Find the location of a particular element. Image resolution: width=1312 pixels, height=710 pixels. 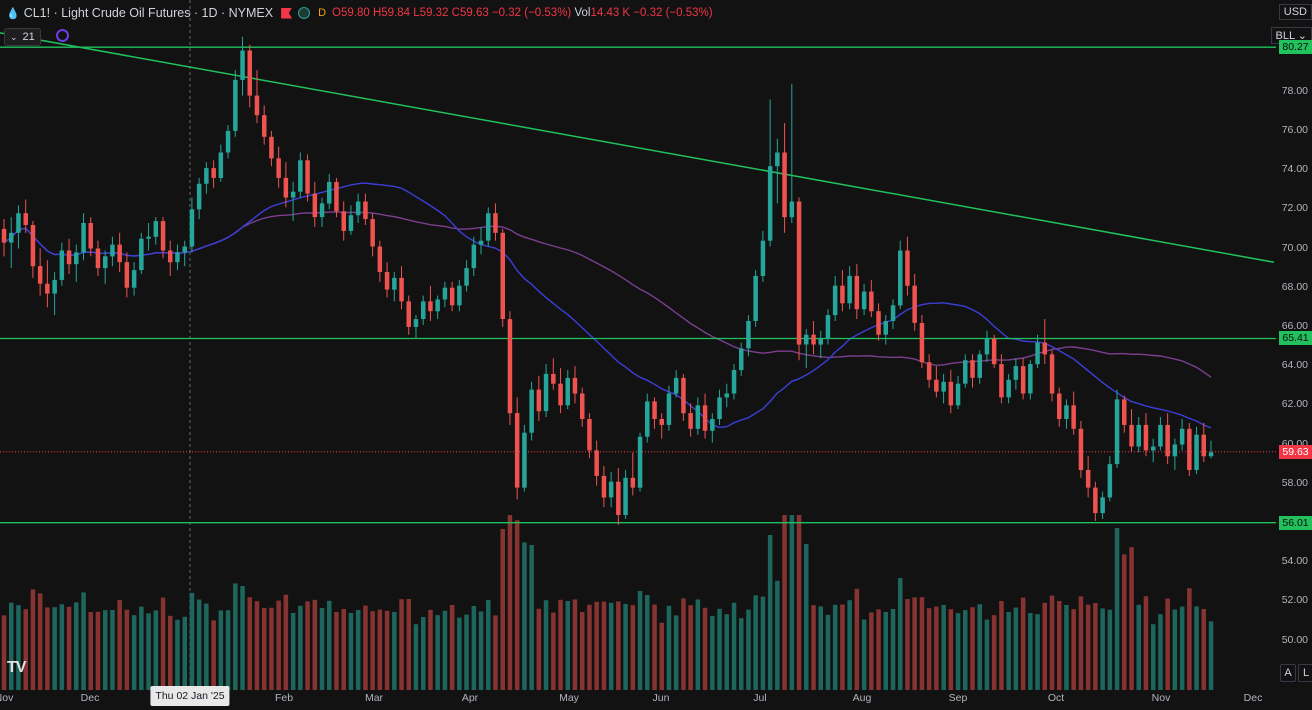

price-tick: 78.00 is located at coordinates (1294, 90).